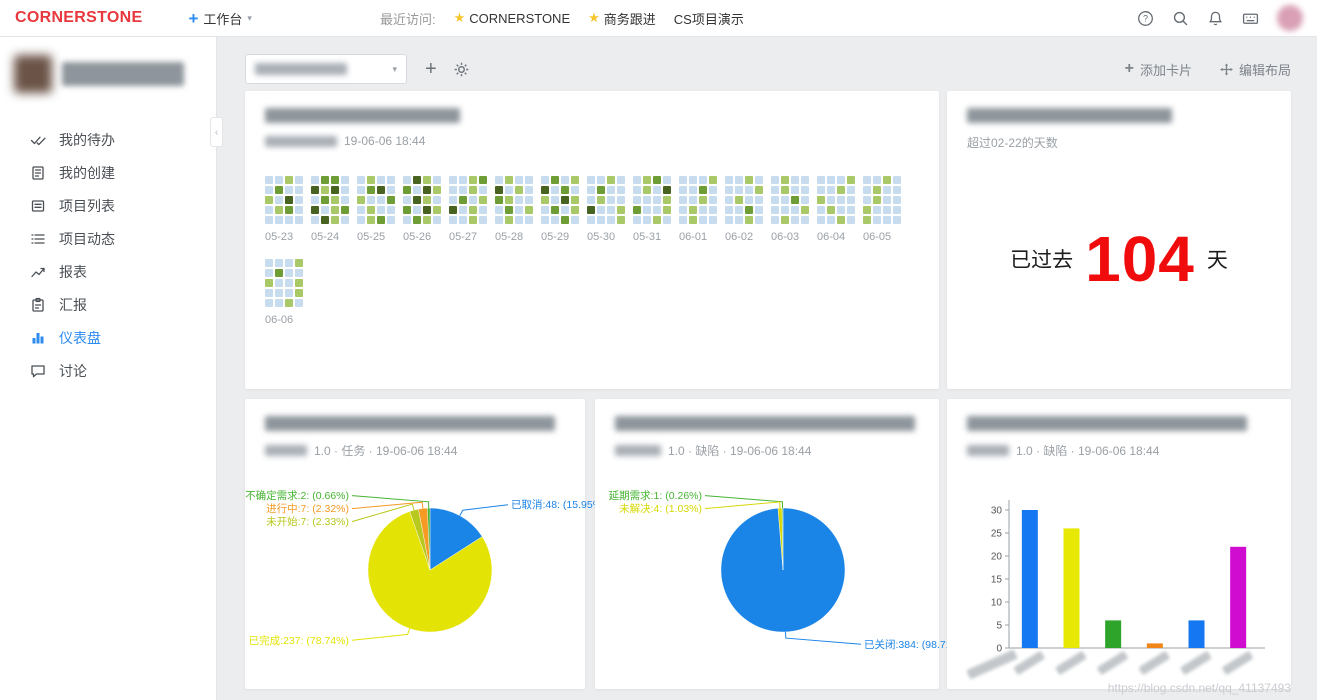 The width and height of the screenshot is (1317, 700). I want to click on heatmap-date-label: 06-04, so click(831, 237).